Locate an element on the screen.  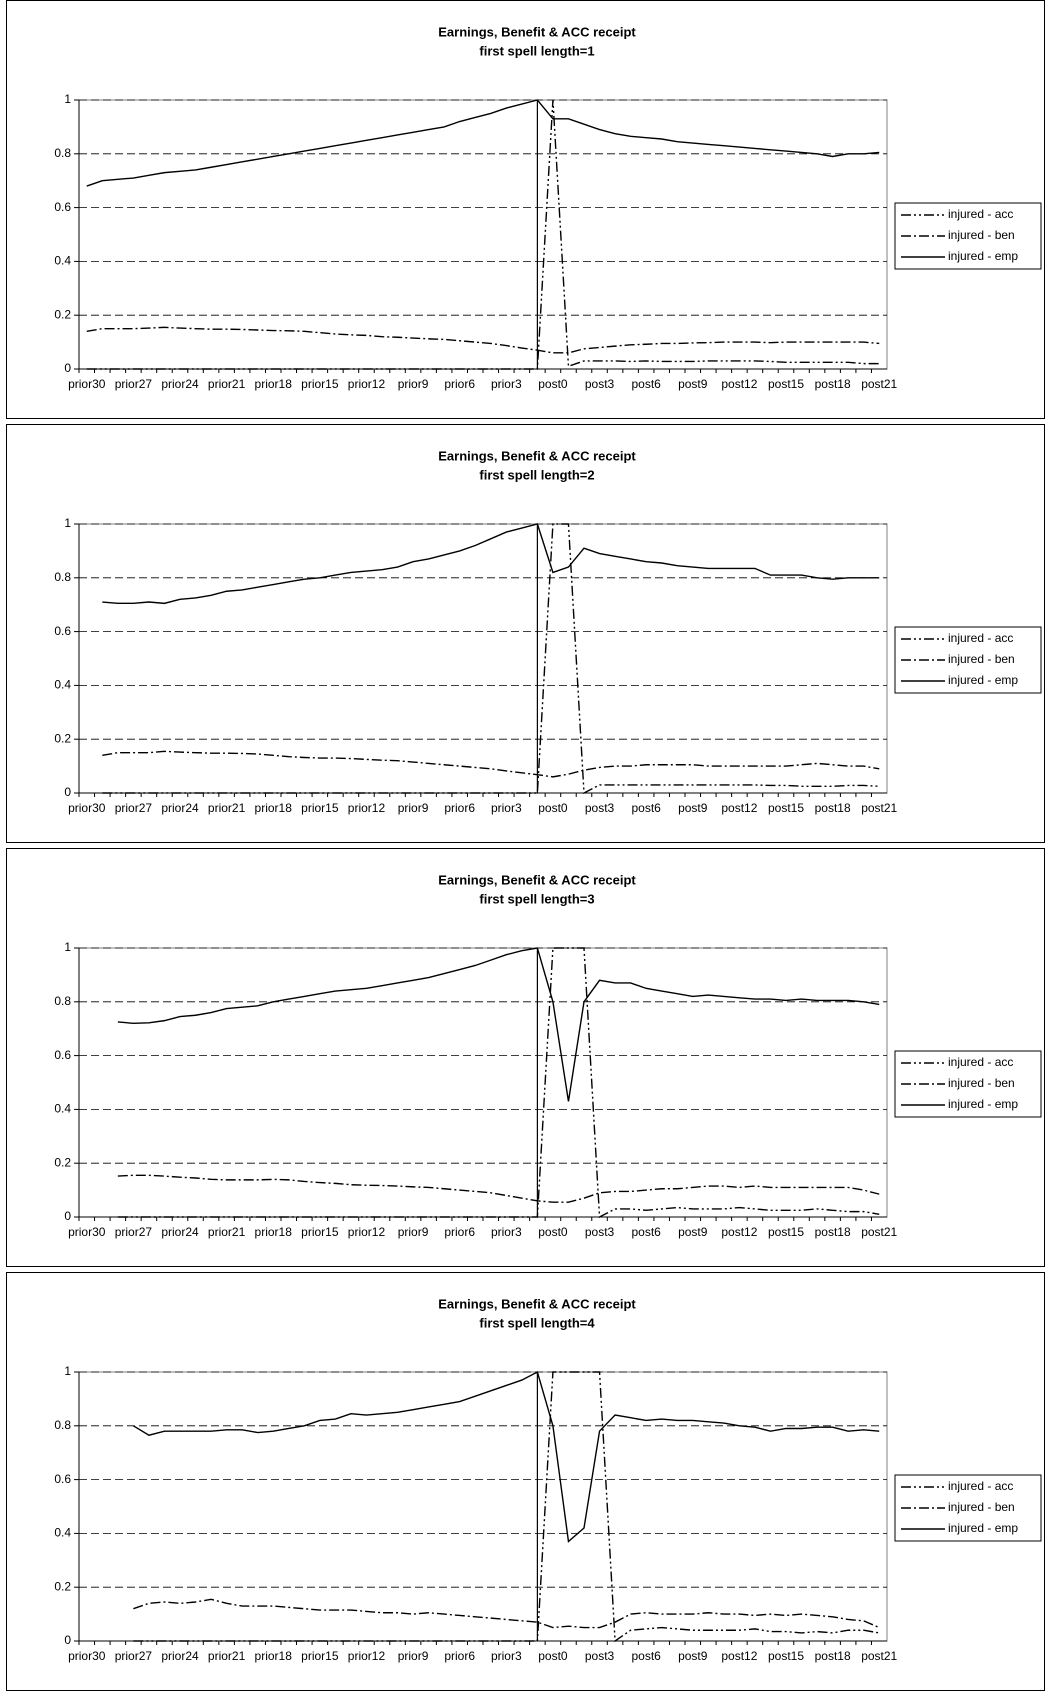
x-tick-label: prior6 is located at coordinates (459, 808).